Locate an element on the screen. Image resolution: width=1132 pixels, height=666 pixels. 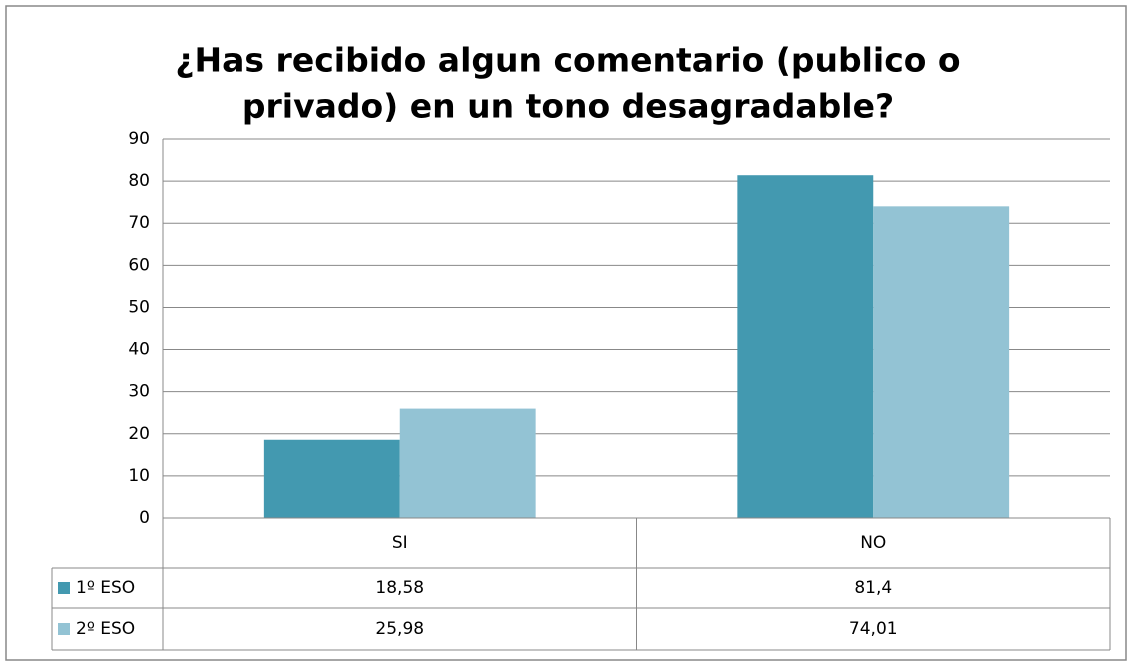
table-value: 81,4 is located at coordinates (873, 588).